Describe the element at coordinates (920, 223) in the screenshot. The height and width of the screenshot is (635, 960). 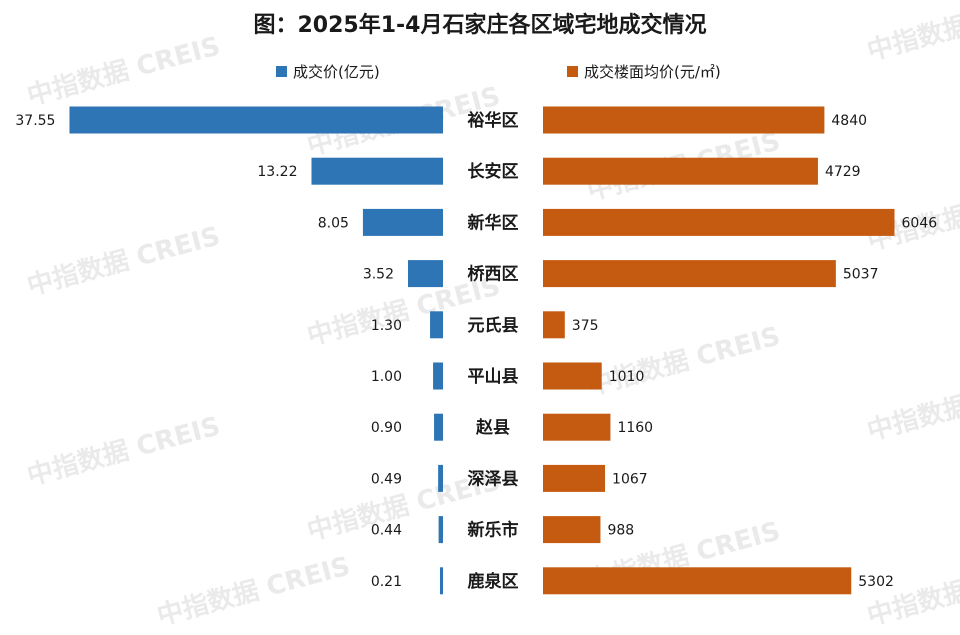
I see `right-bar-label: 6046` at that location.